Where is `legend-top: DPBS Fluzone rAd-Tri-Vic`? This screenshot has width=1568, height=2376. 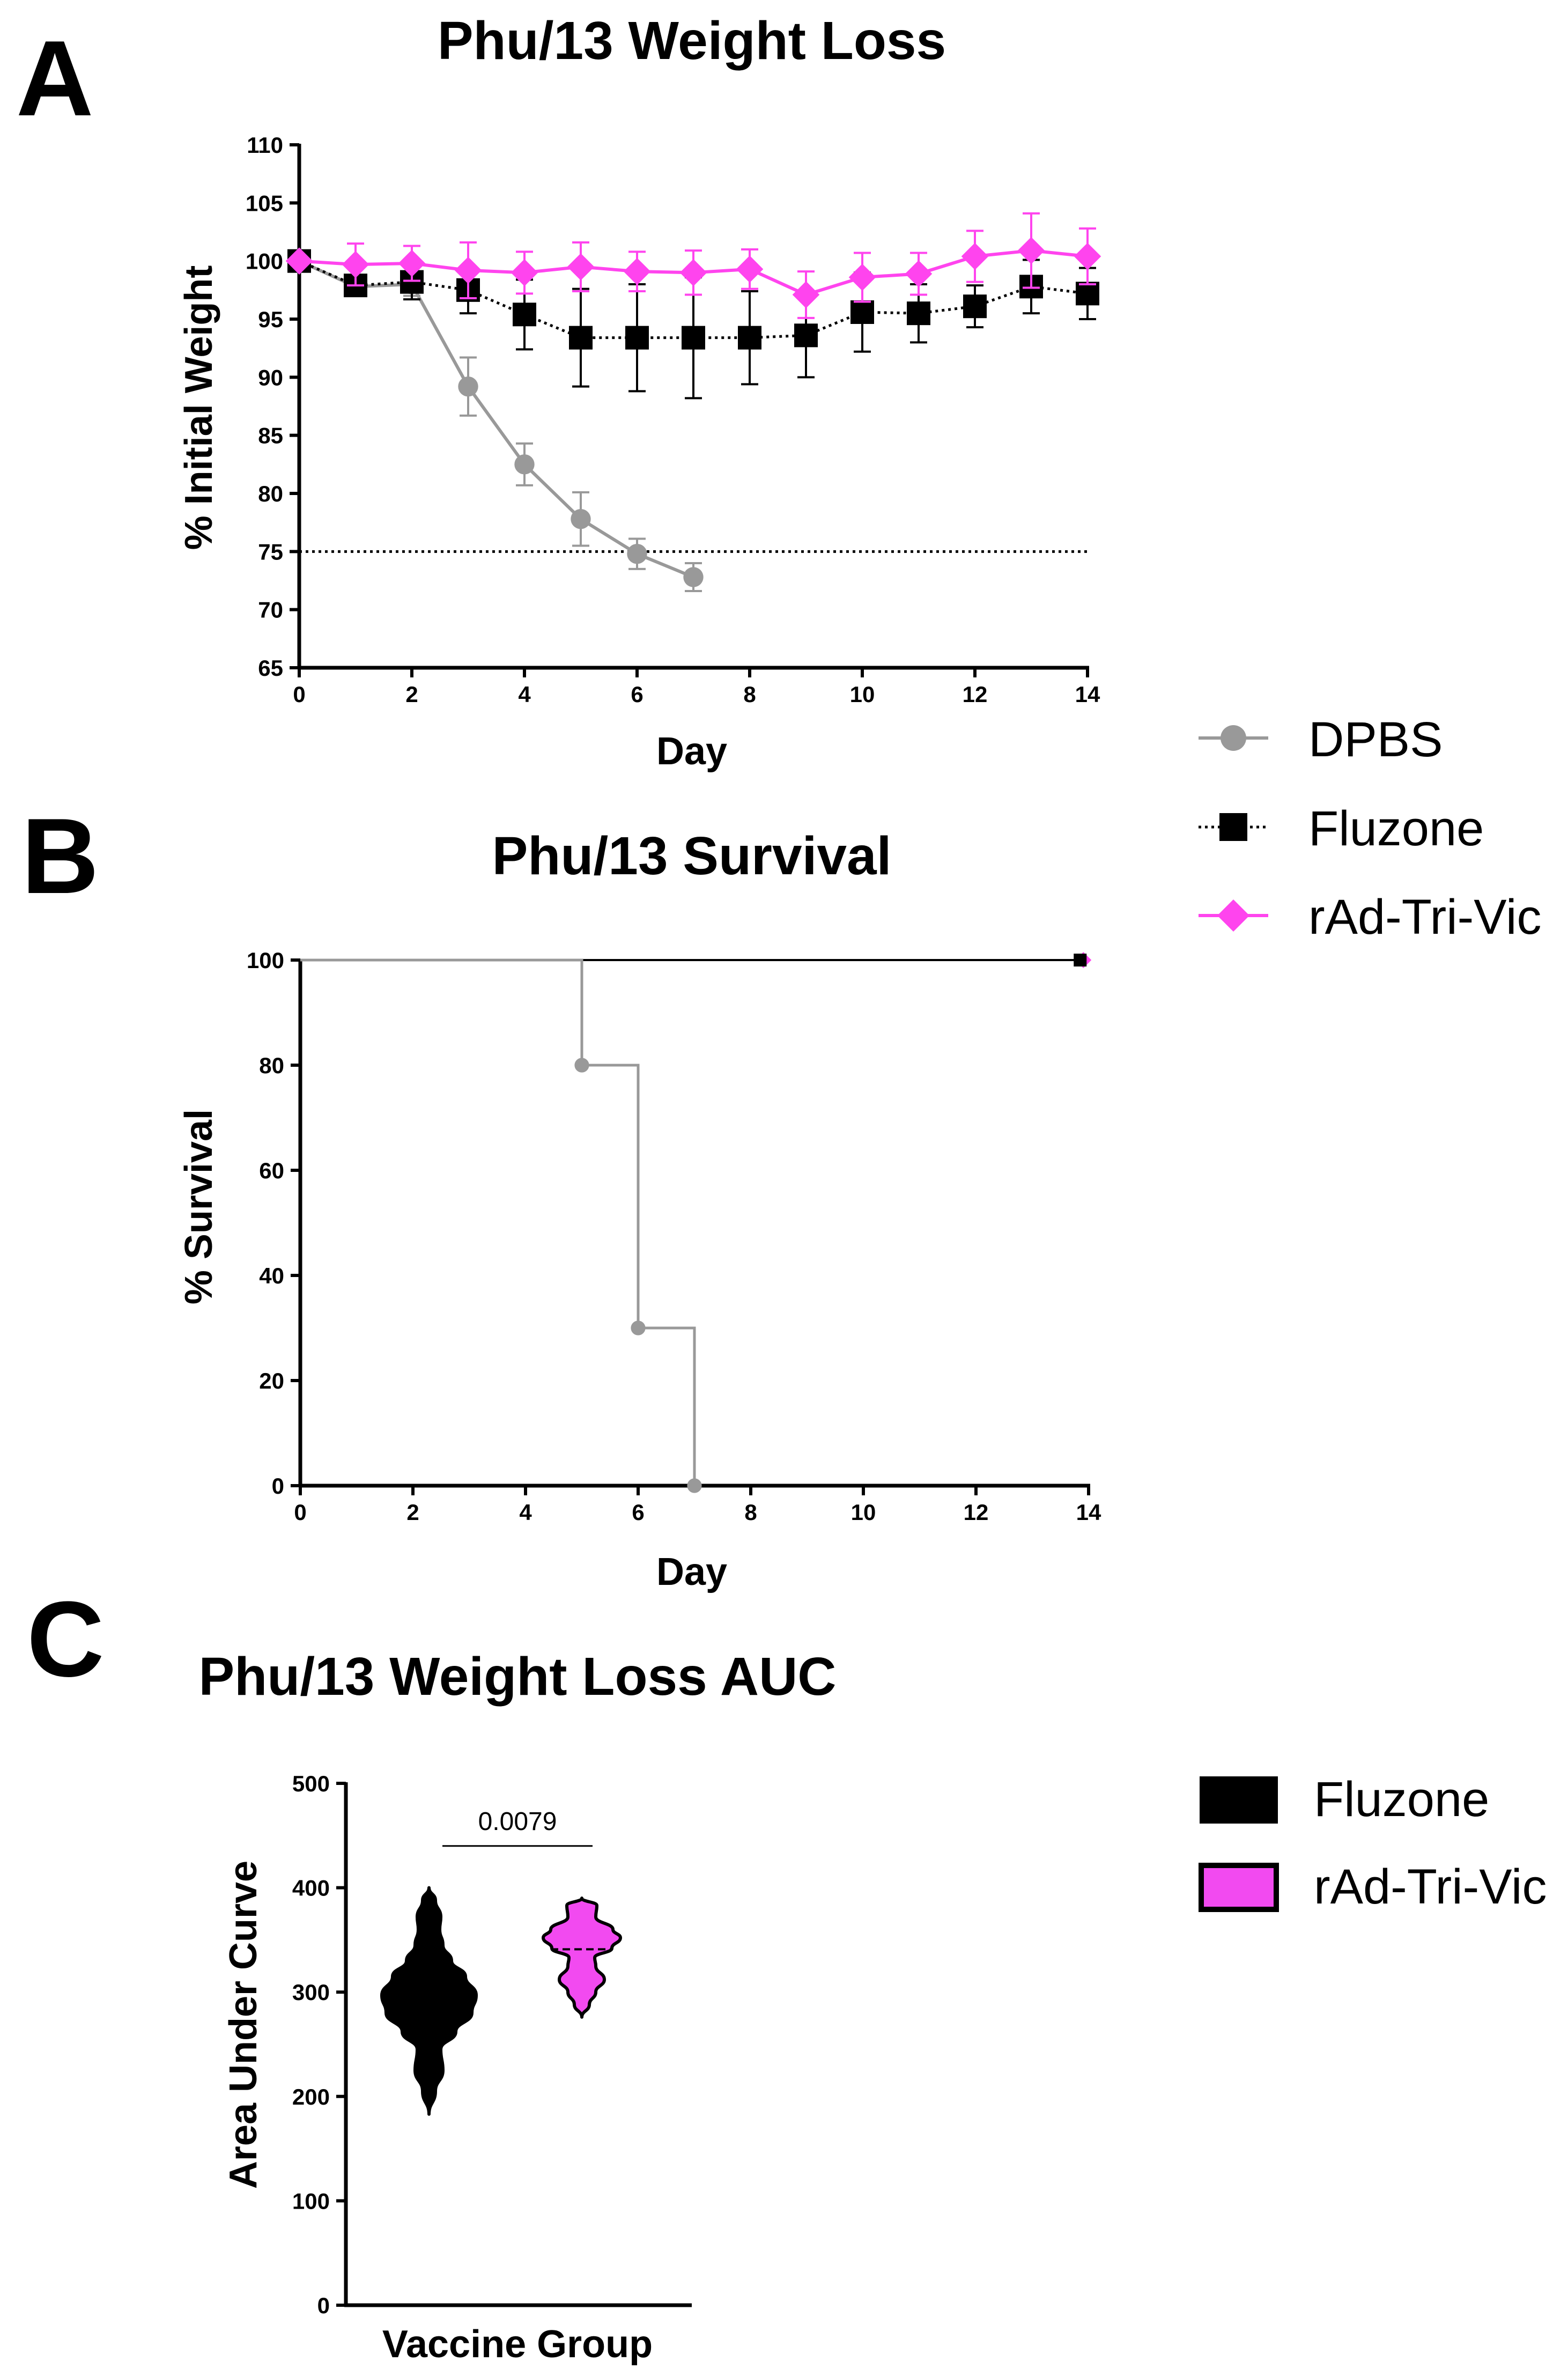 legend-top: DPBS Fluzone rAd-Tri-Vic is located at coordinates (1370, 828).